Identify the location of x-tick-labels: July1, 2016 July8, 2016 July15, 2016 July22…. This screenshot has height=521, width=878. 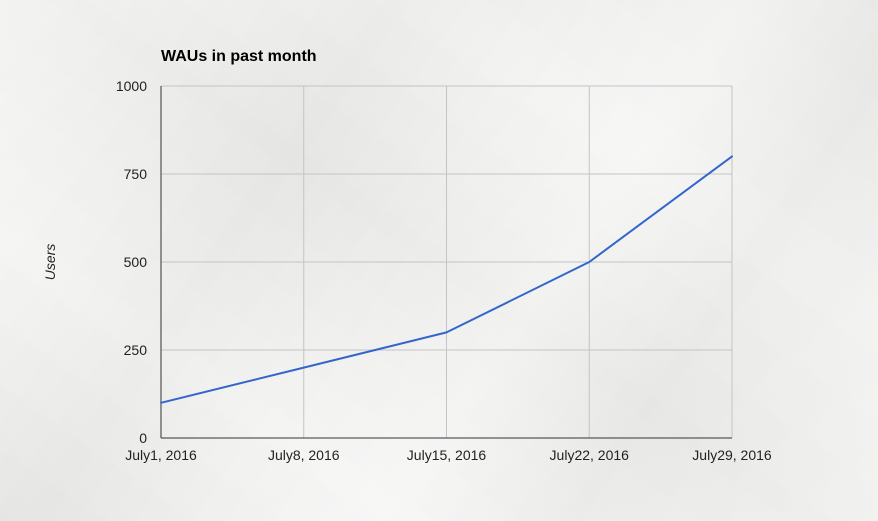
(448, 455).